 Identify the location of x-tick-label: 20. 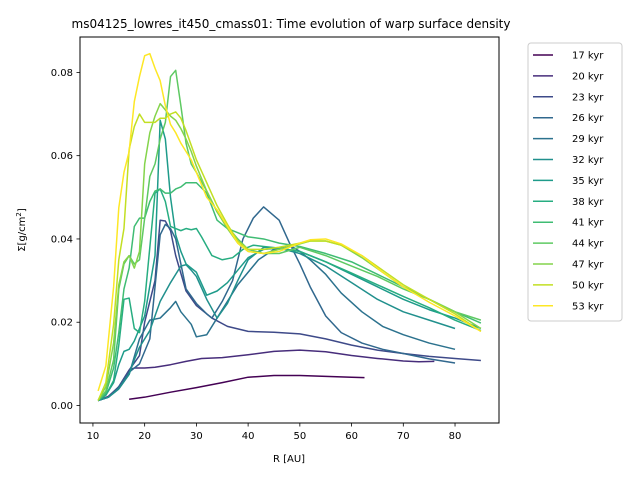
(144, 436).